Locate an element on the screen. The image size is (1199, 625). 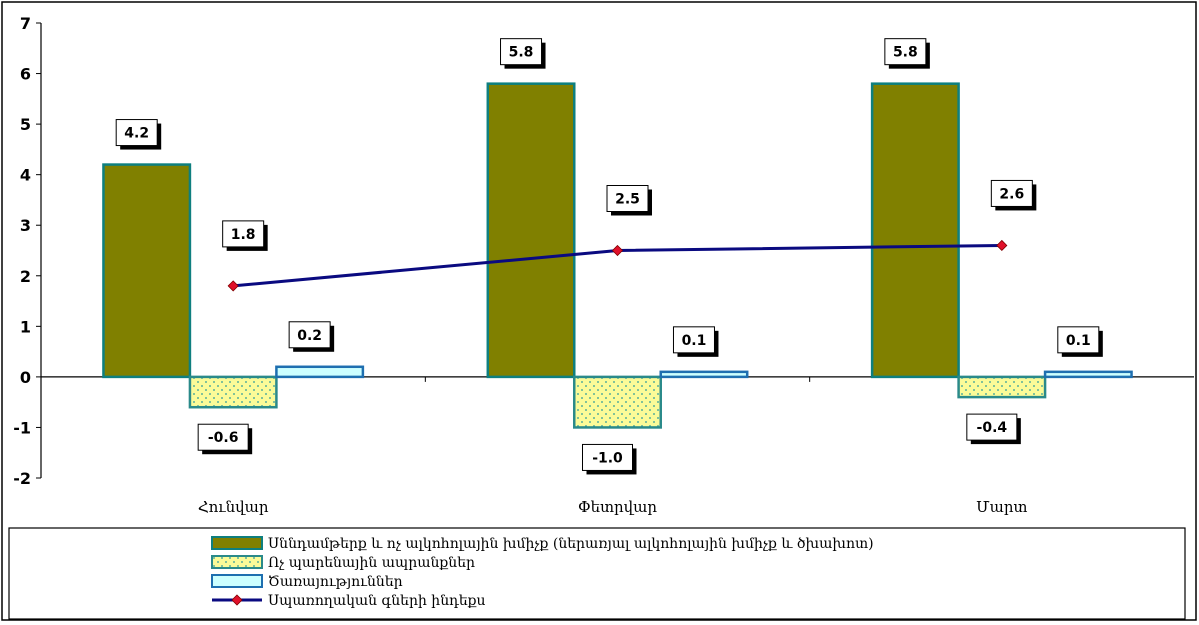
data-label: -0.6 is located at coordinates (225, 439).